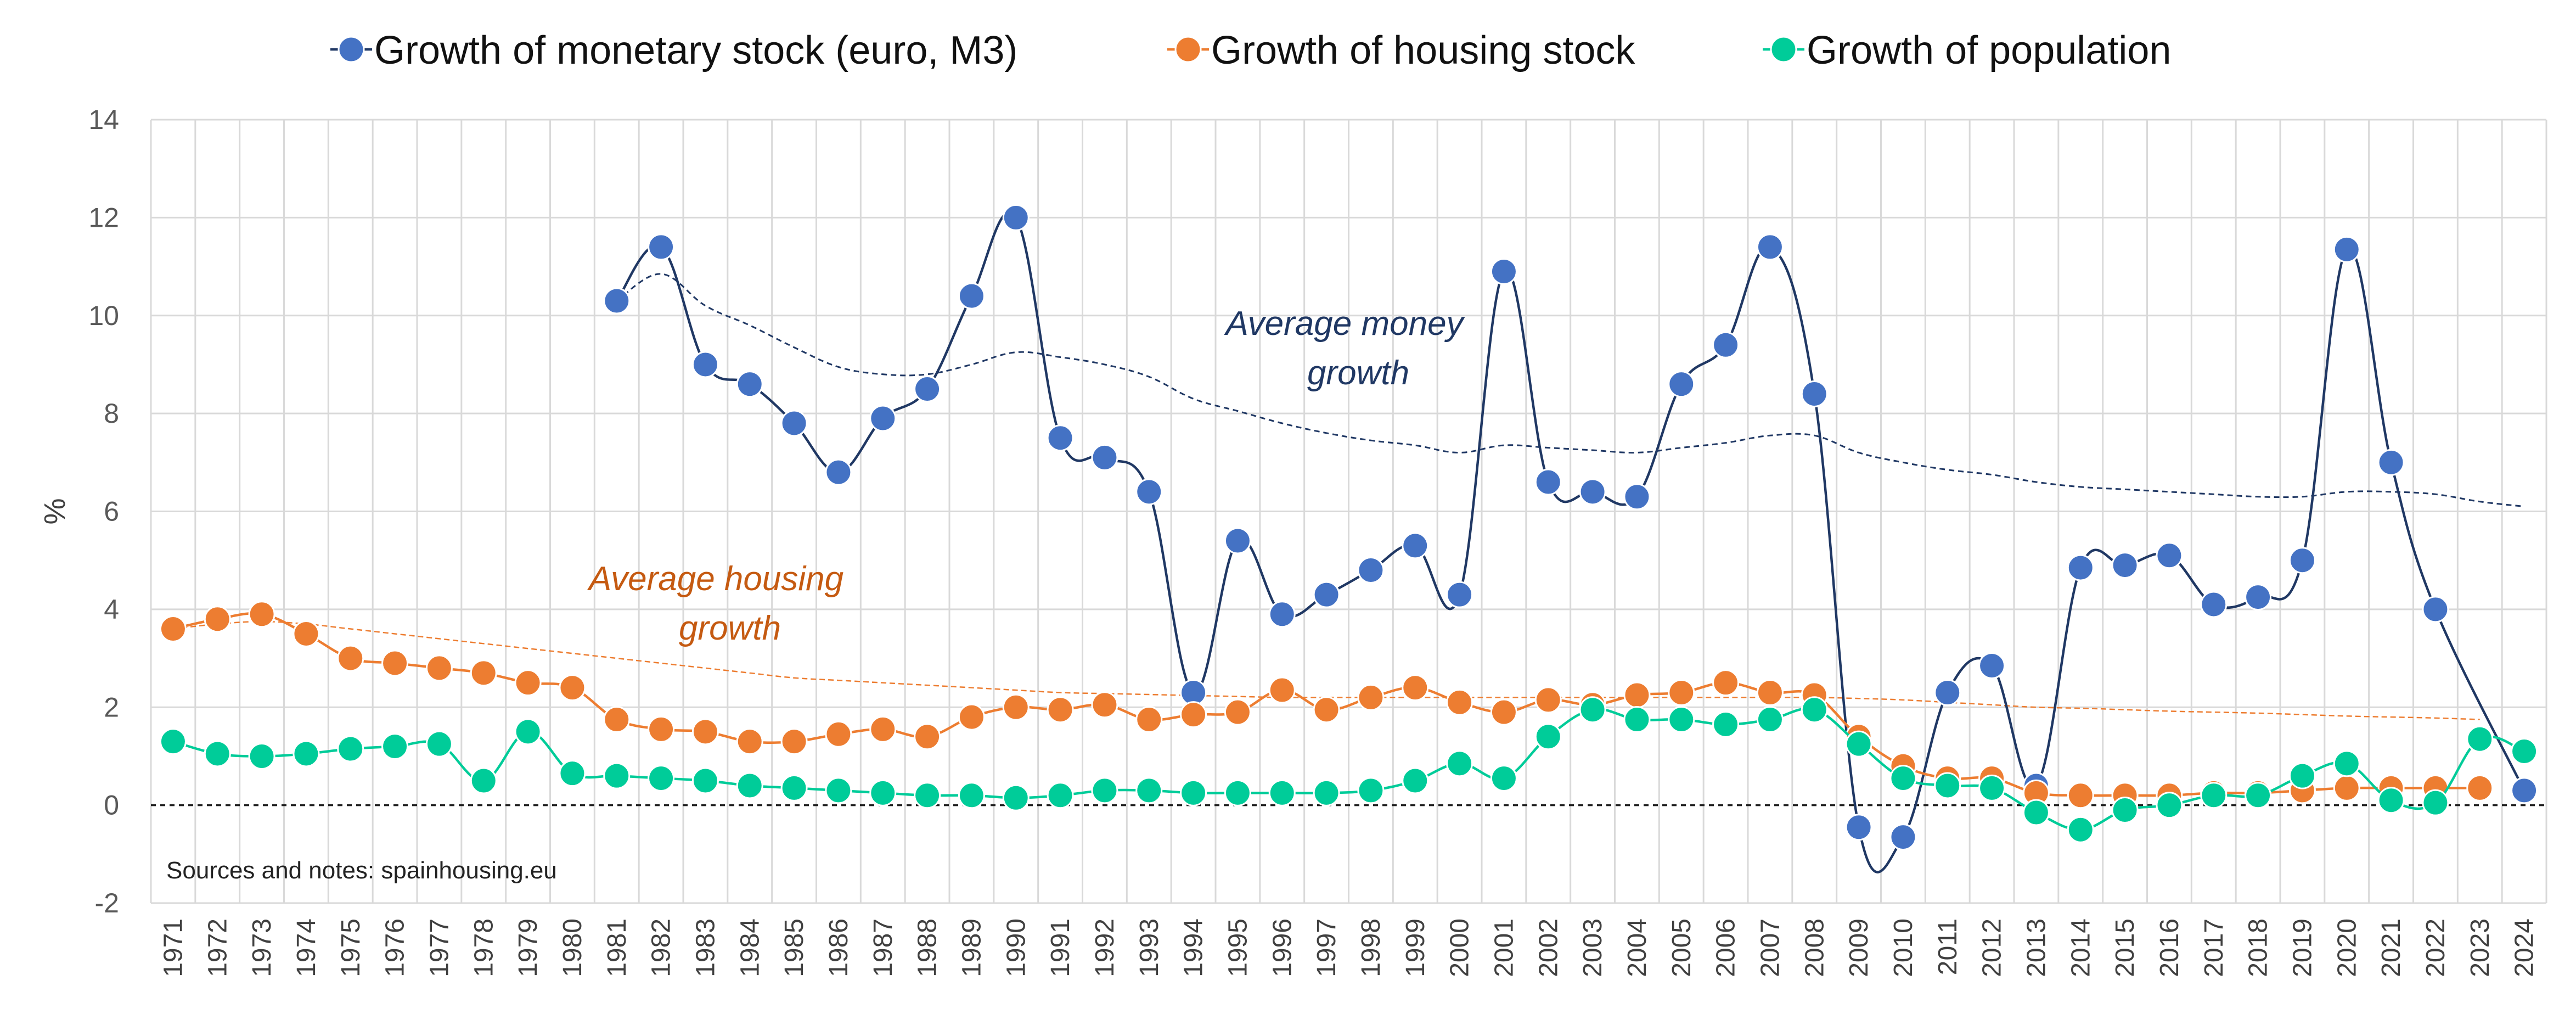 The width and height of the screenshot is (2576, 1014). What do you see at coordinates (2036, 947) in the screenshot?
I see `x-tick-label: 2013` at bounding box center [2036, 947].